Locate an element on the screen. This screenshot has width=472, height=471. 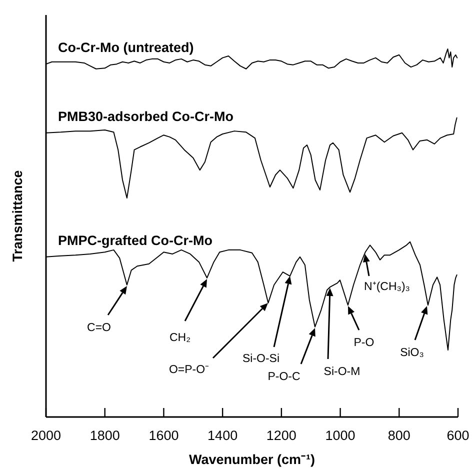
x-tick-label: 600 is located at coordinates (458, 435).